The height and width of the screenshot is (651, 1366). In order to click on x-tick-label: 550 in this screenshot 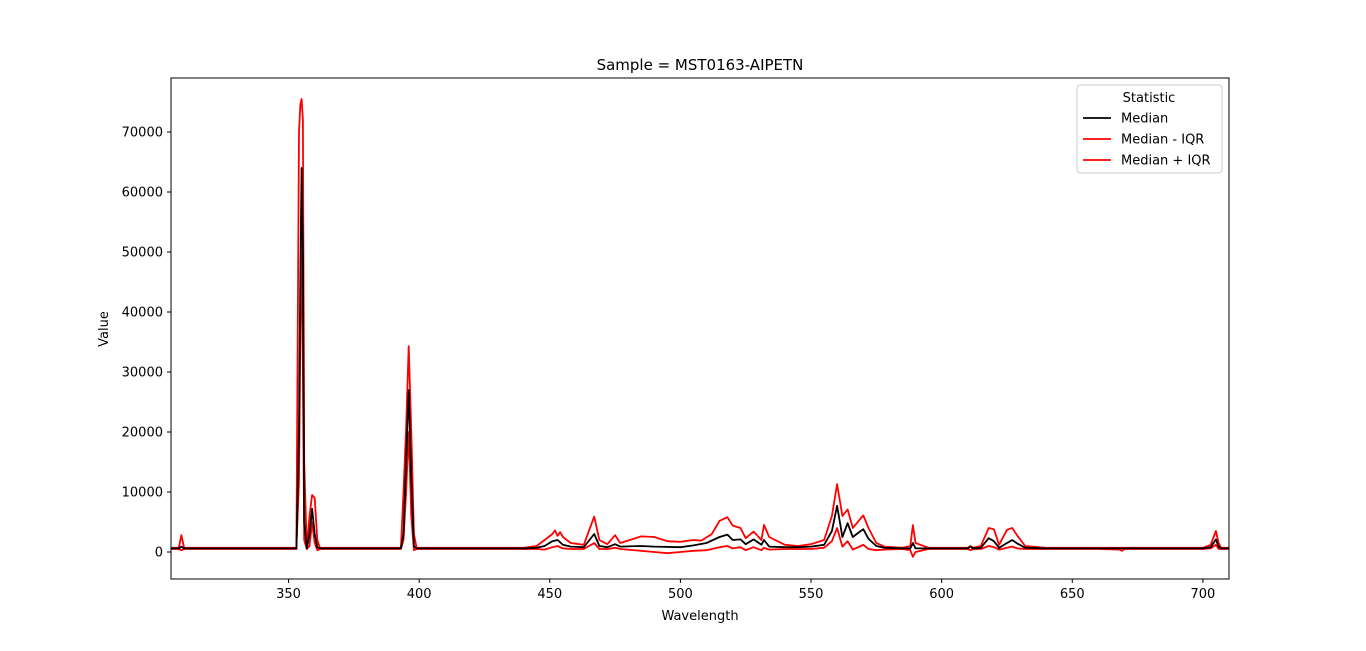, I will do `click(811, 594)`.